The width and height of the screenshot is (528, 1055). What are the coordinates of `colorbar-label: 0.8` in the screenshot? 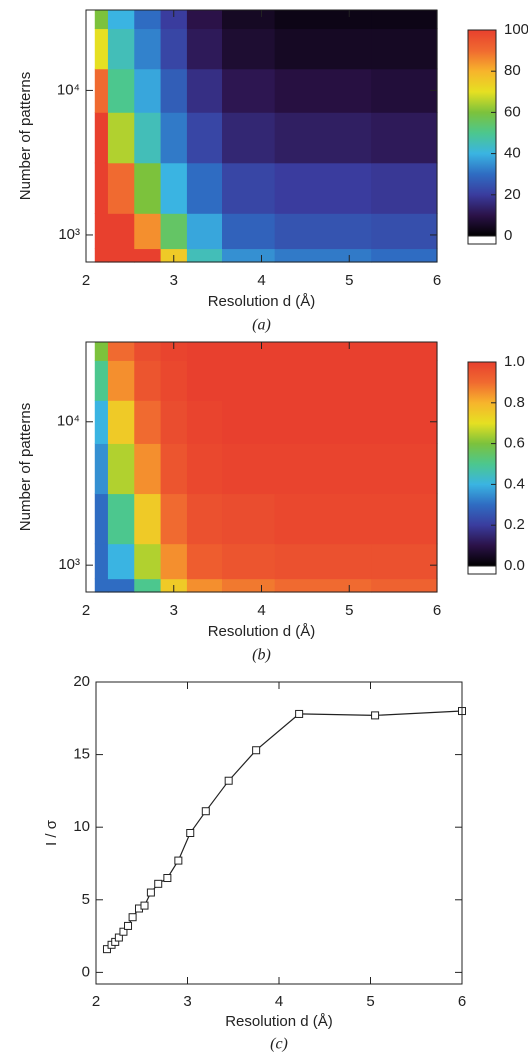 It's located at (514, 402).